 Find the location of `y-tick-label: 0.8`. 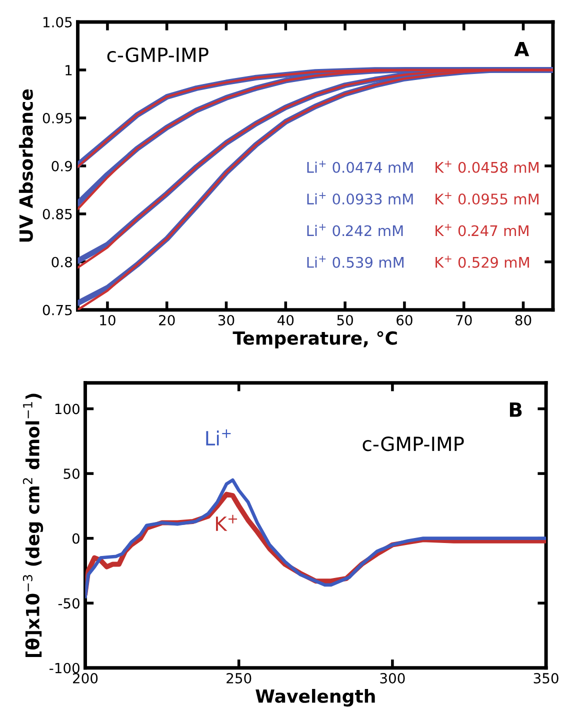

y-tick-label: 0.8 is located at coordinates (62, 262).